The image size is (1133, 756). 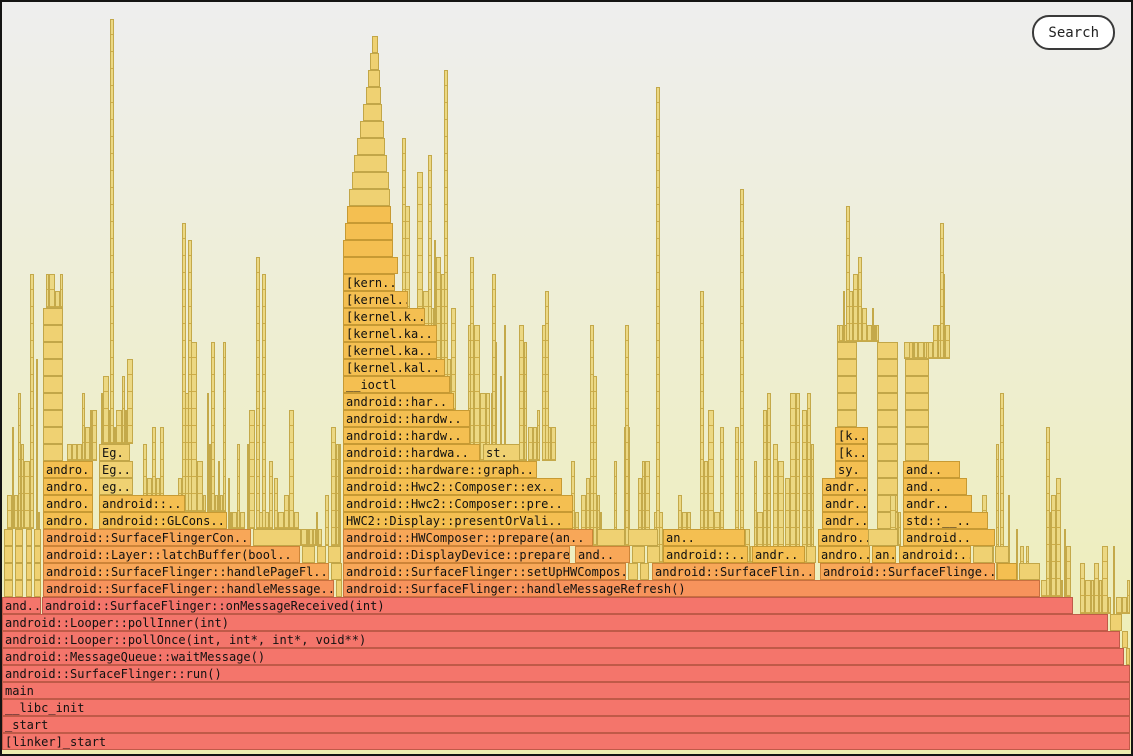 I want to click on flame-frame: android::hardwa.., so click(x=411, y=452).